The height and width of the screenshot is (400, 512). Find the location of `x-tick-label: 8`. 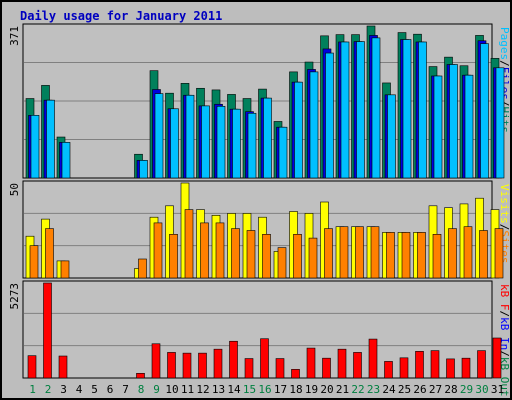

x-tick-label: 8 is located at coordinates (141, 389).